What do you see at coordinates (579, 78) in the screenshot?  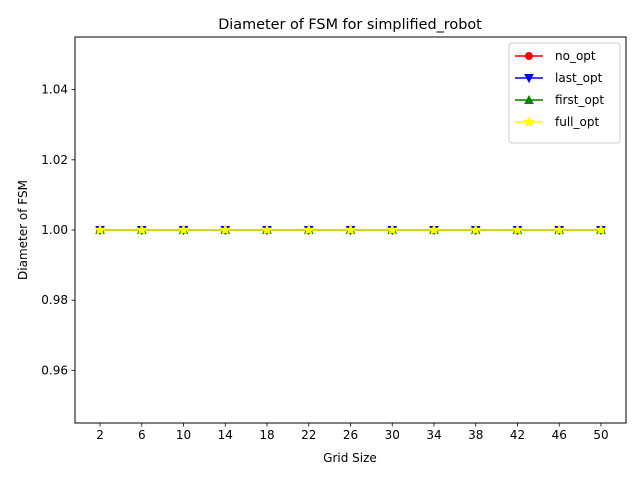 I see `legend-label: last_opt` at bounding box center [579, 78].